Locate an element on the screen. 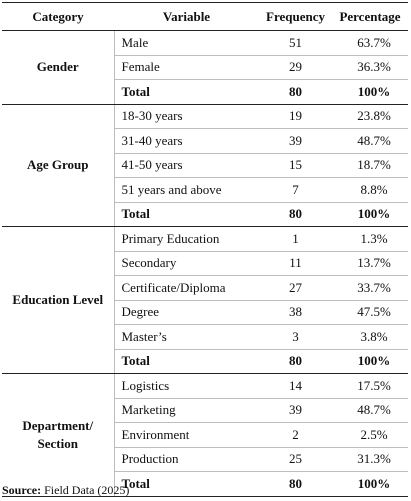  table-row: Degree 38 47.5% is located at coordinates (205, 312).